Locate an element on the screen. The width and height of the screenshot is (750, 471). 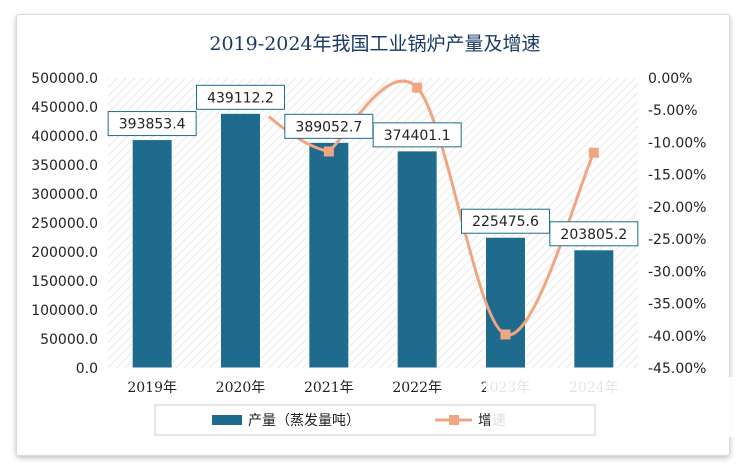
legend-faded-overlay is located at coordinates (542, 420).